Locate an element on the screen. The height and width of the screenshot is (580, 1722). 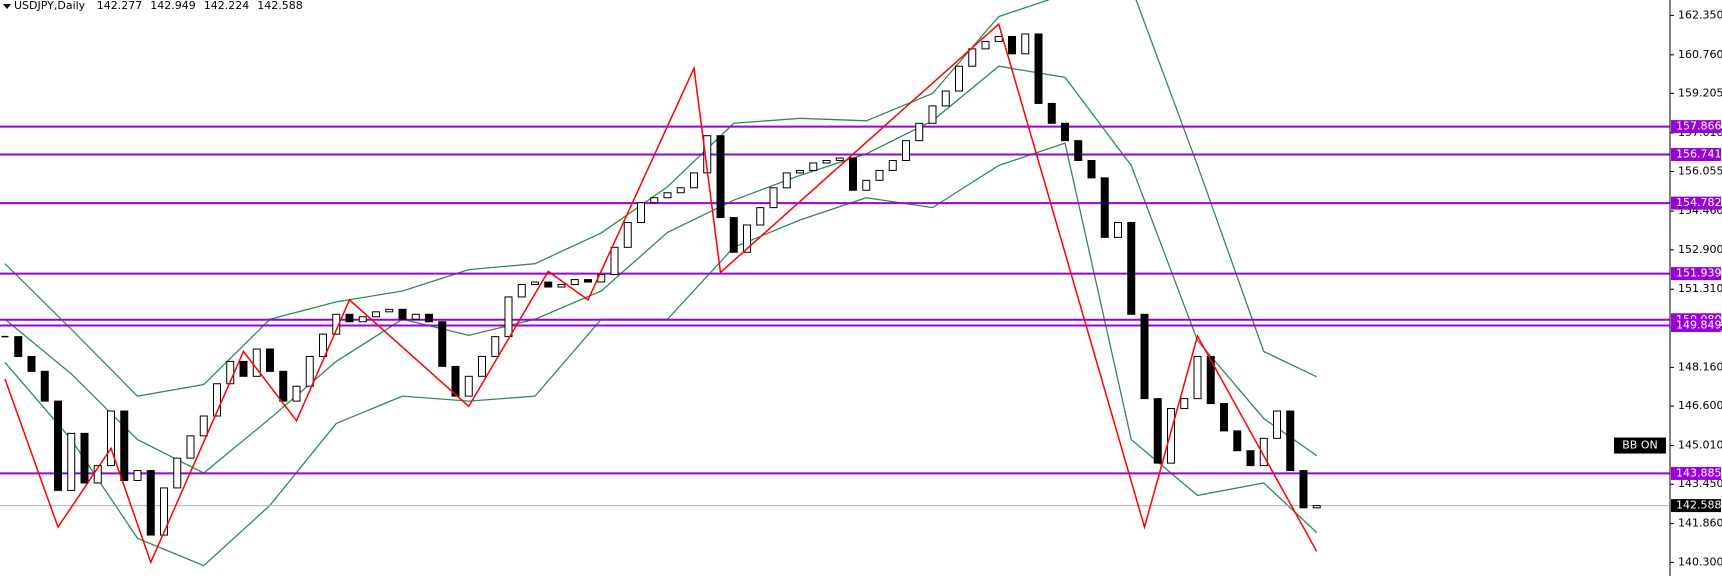
y-tick-label: 145.010 is located at coordinates (1700, 445).